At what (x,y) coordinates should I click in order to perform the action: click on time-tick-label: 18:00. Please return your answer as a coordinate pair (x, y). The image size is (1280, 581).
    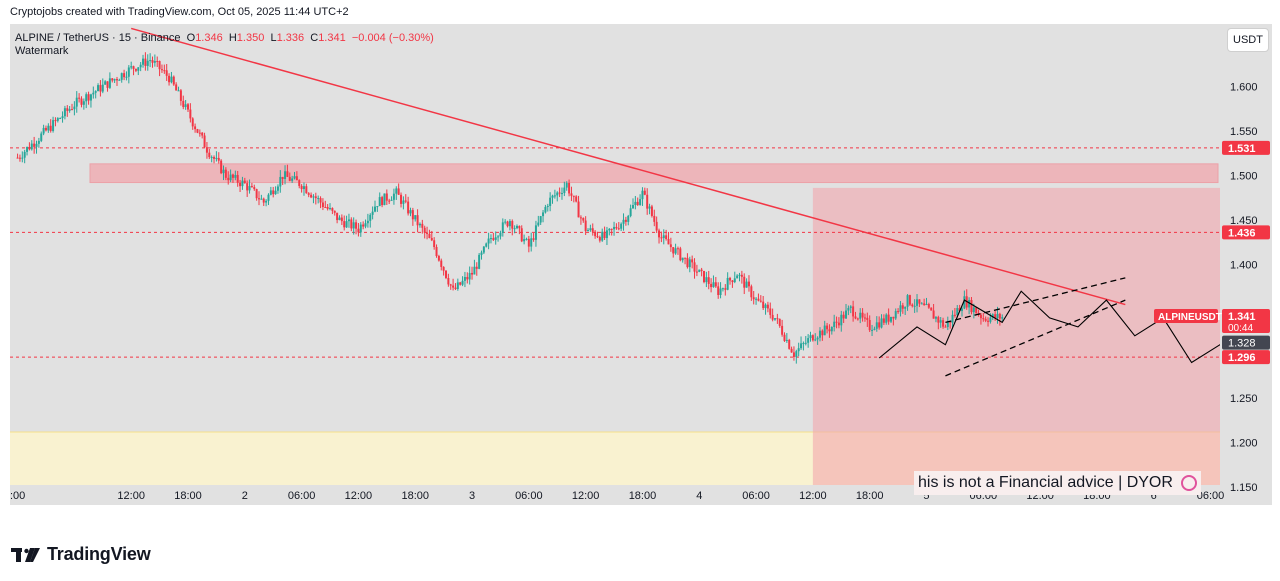
    Looking at the image, I should click on (870, 496).